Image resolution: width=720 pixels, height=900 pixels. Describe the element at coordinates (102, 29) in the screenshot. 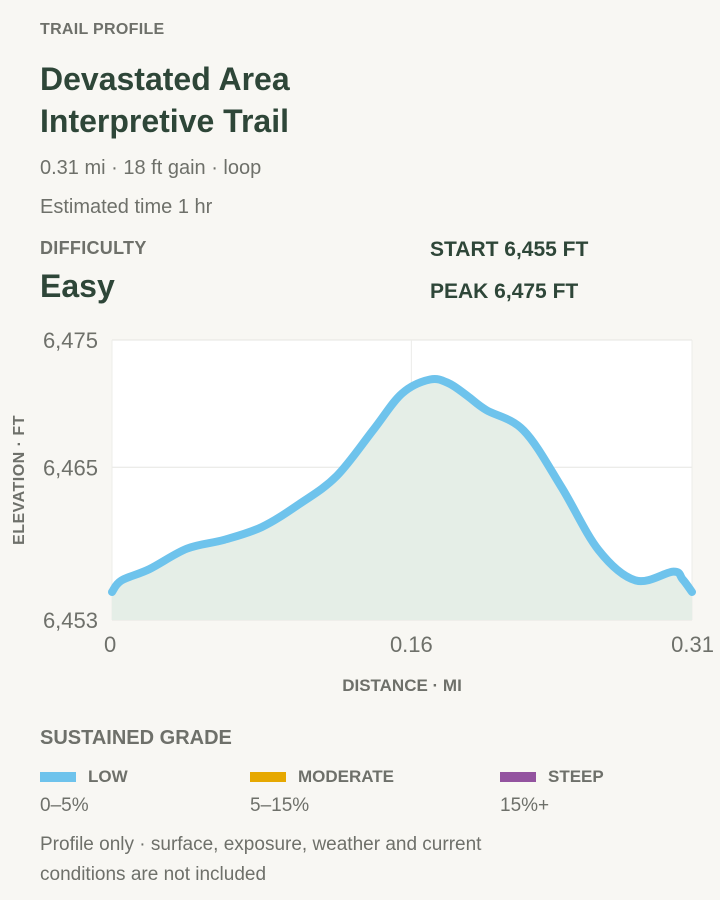

I see `eyebrow-label: TRAIL PROFILE` at that location.